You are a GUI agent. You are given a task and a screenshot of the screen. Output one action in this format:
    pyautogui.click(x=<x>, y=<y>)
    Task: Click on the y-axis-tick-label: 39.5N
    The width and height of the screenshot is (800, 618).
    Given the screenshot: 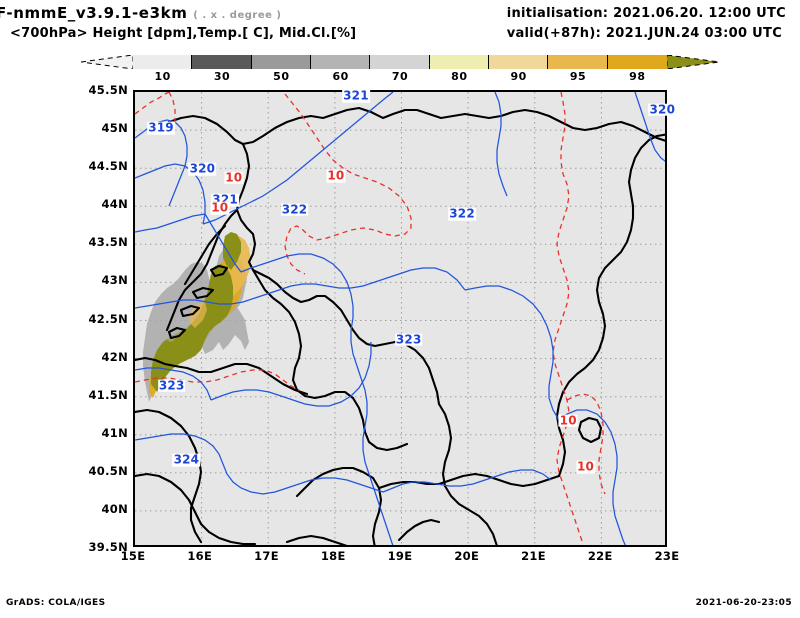 What is the action you would take?
    pyautogui.click(x=108, y=547)
    